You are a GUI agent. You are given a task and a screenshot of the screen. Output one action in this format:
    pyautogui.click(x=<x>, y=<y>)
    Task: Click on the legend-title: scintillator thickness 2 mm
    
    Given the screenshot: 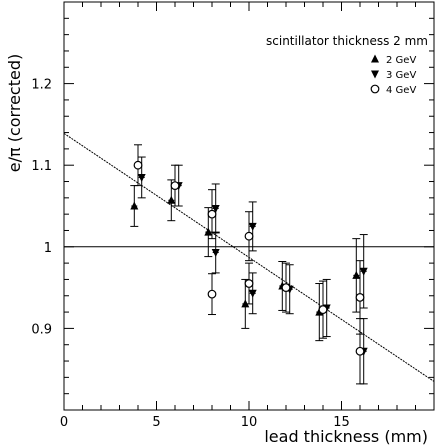 What is the action you would take?
    pyautogui.click(x=347, y=41)
    